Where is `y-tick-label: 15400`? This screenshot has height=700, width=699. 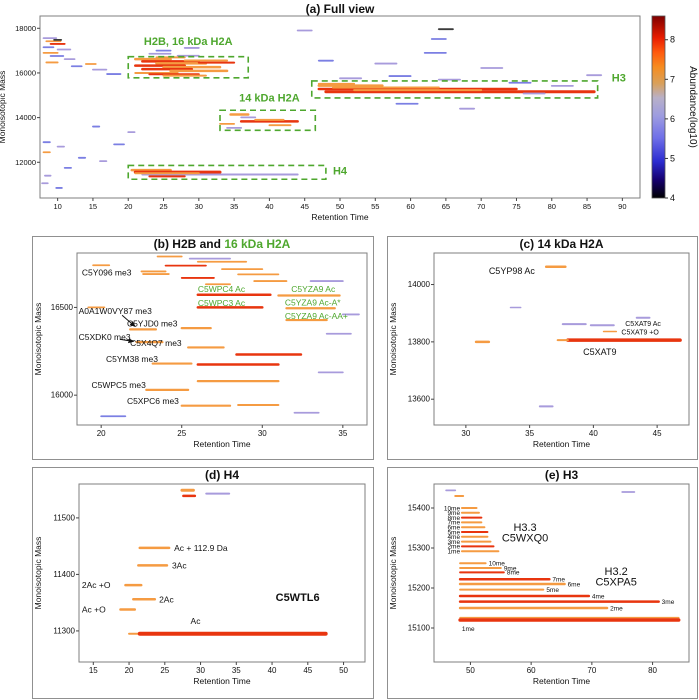 y-tick-label: 15400 is located at coordinates (419, 508).